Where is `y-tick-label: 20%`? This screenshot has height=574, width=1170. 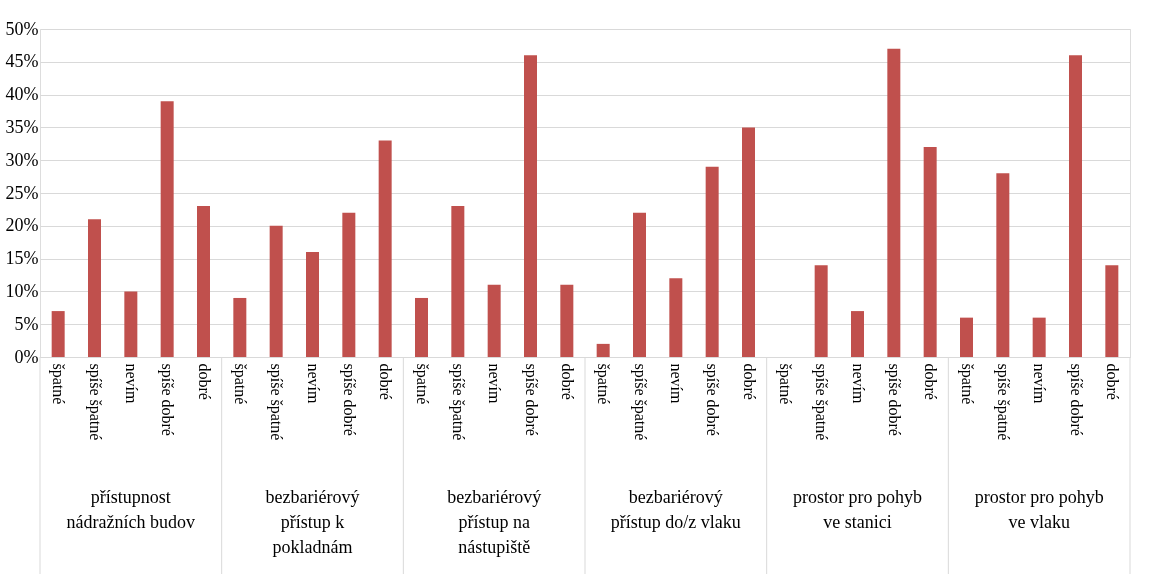
y-tick-label: 20% is located at coordinates (22, 225).